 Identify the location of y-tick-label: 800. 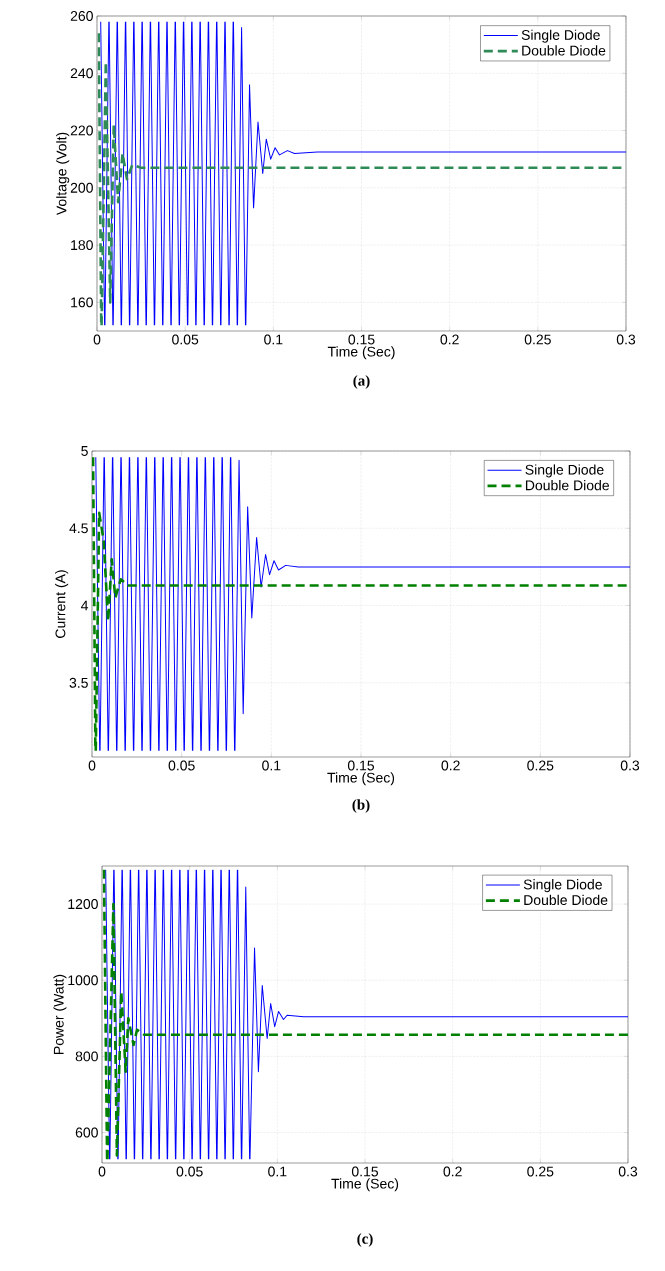
(86, 1056).